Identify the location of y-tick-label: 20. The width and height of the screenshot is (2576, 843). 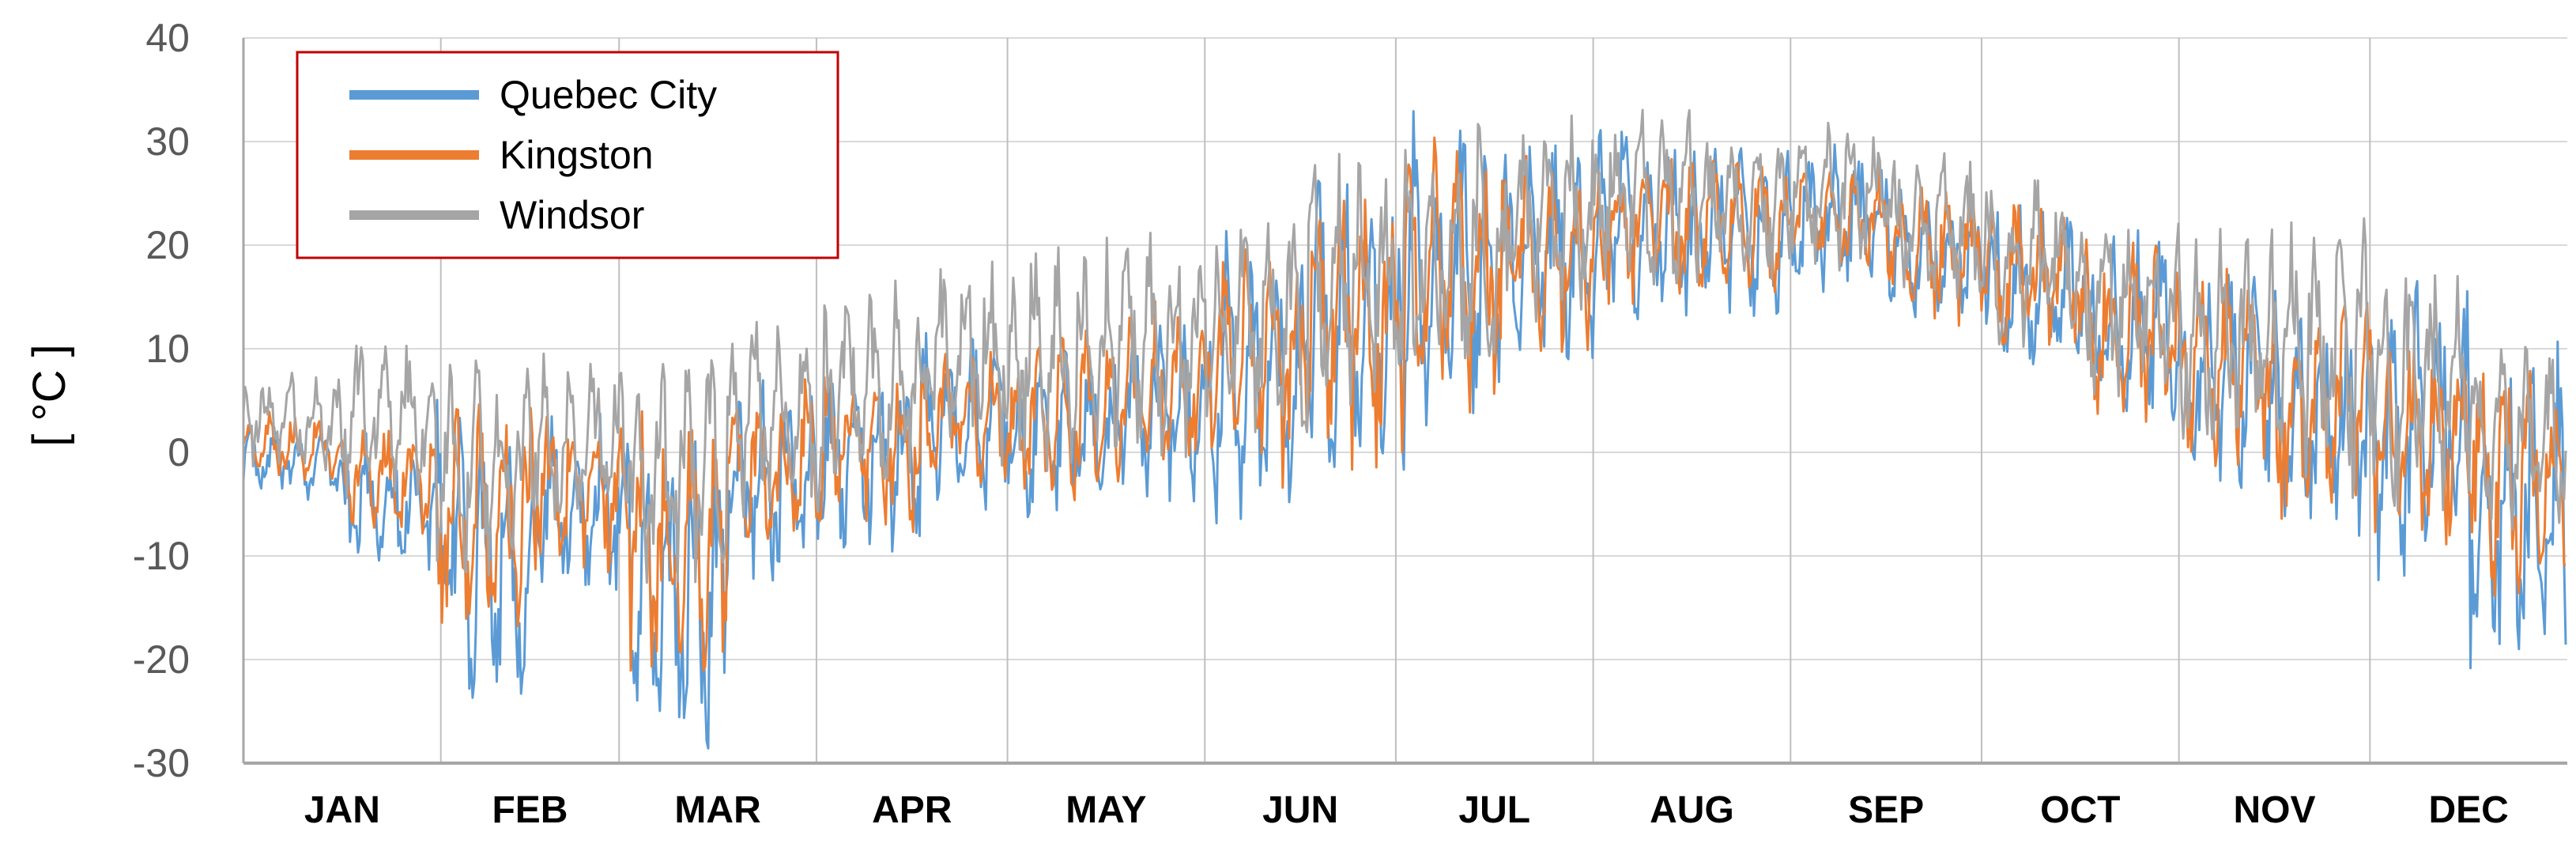
(167, 245).